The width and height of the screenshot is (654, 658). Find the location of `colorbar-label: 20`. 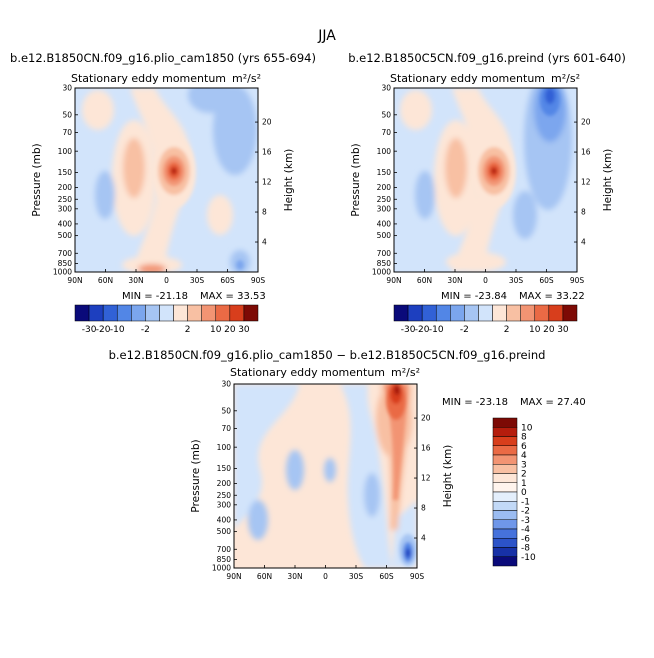

colorbar-label: 20 is located at coordinates (549, 330).